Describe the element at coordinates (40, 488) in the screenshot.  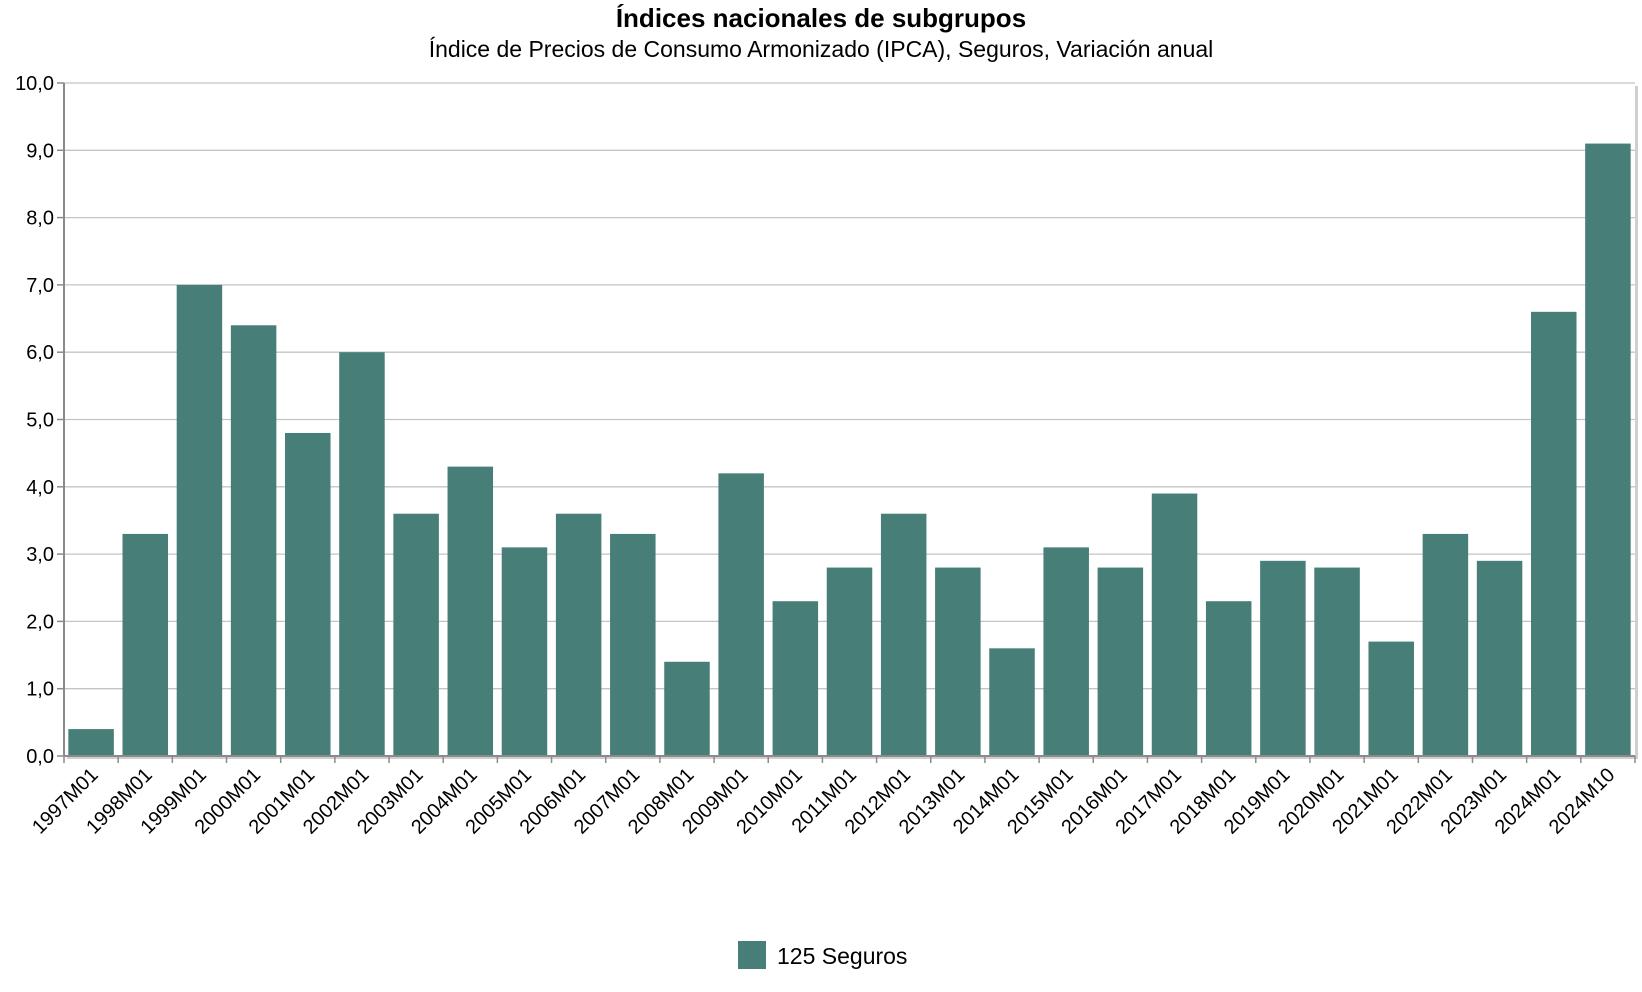
I see `y-tick-label: 4,0` at that location.